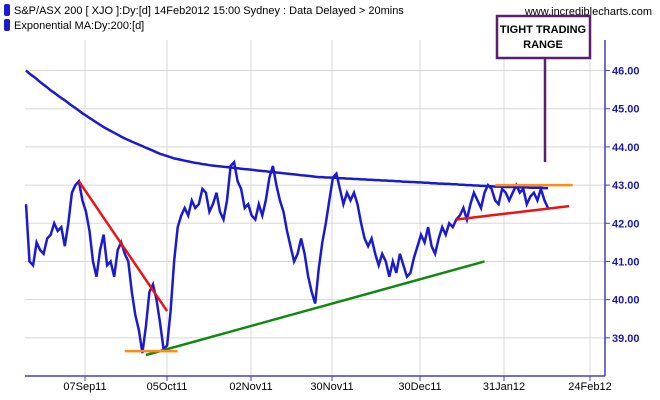 This screenshot has height=400, width=660. I want to click on y-tick-label: 41.00, so click(626, 262).